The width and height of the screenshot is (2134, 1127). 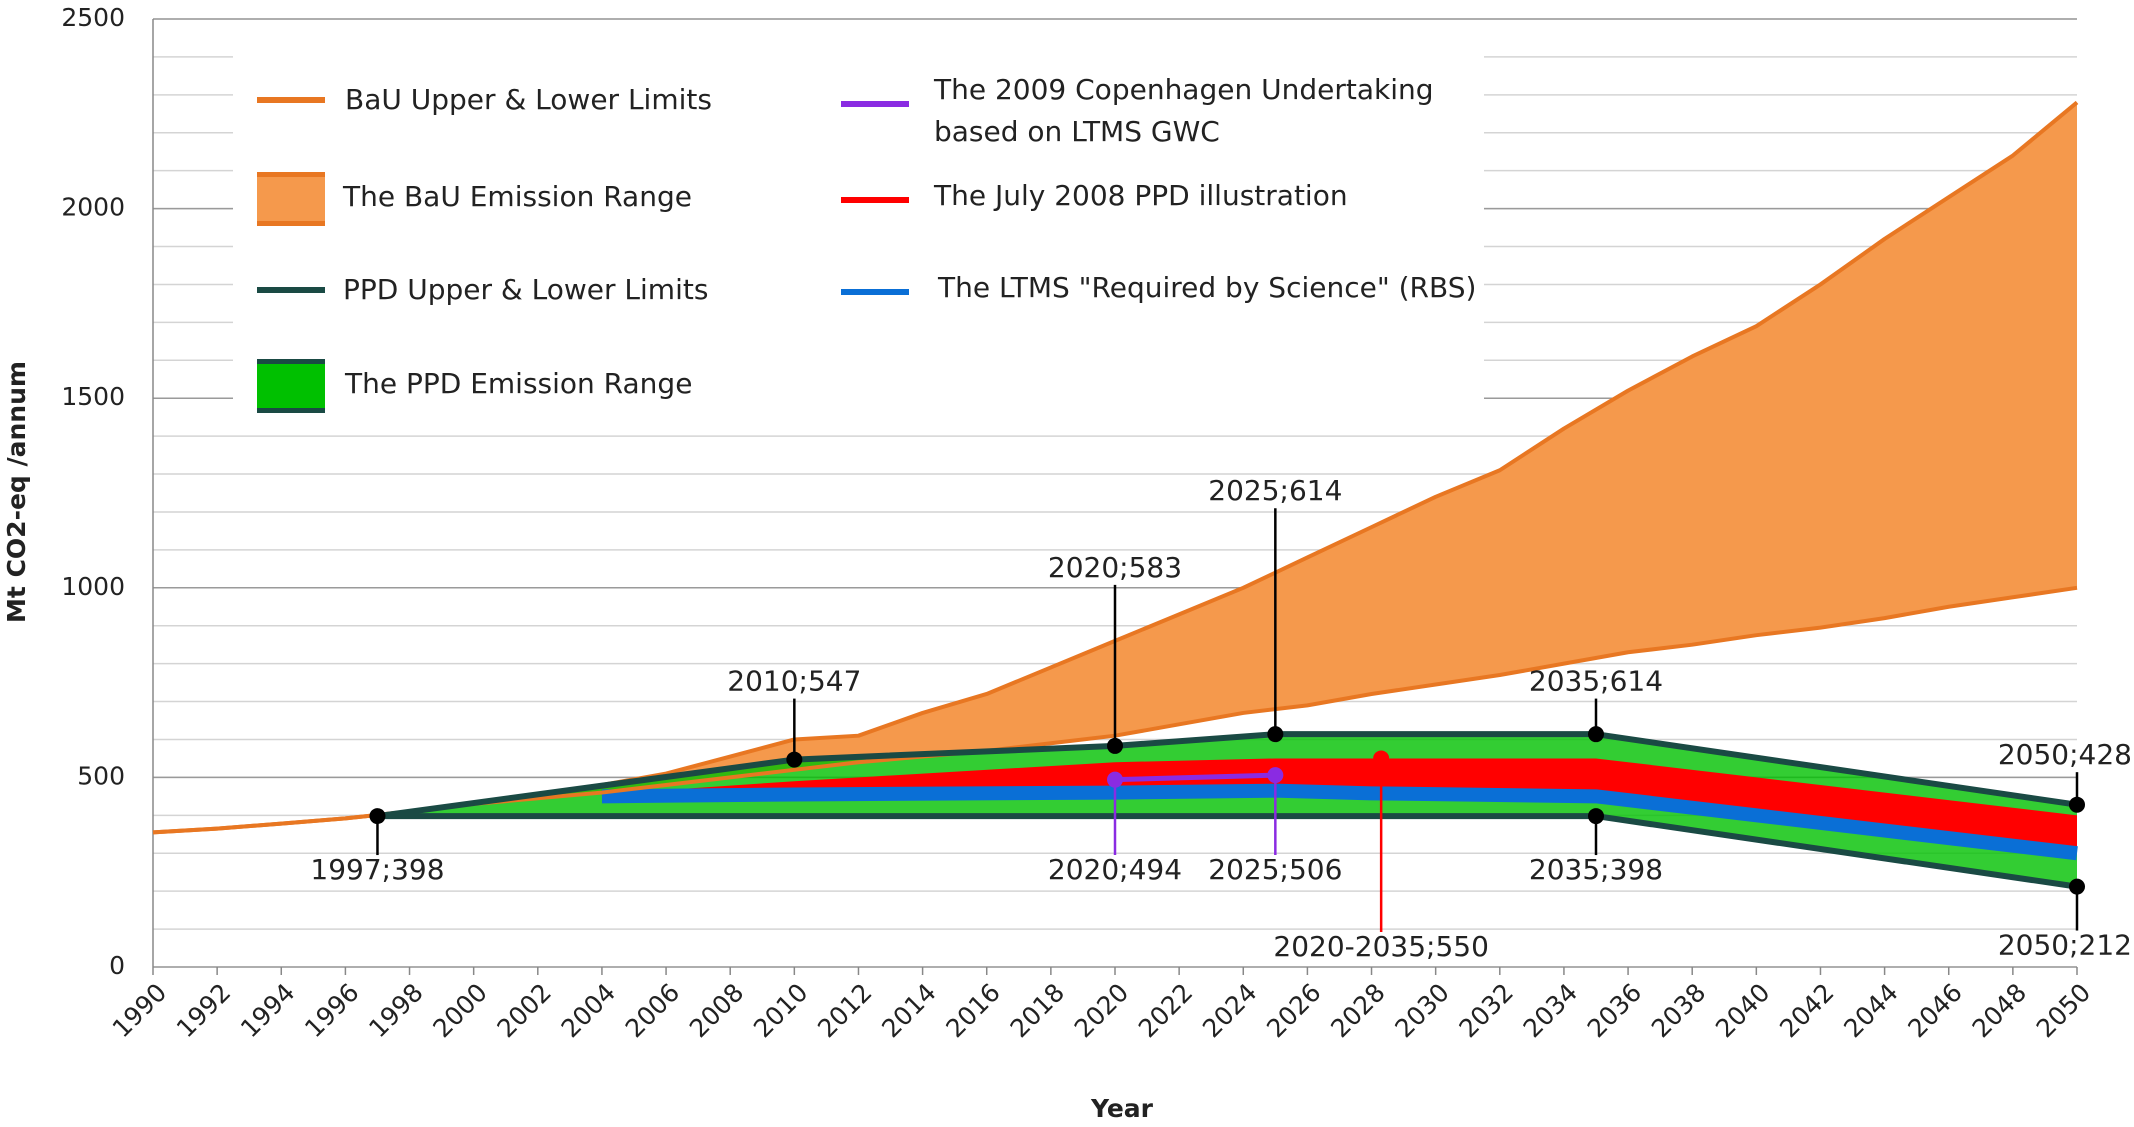 I want to click on x-tick-label: 2010, so click(x=780, y=1010).